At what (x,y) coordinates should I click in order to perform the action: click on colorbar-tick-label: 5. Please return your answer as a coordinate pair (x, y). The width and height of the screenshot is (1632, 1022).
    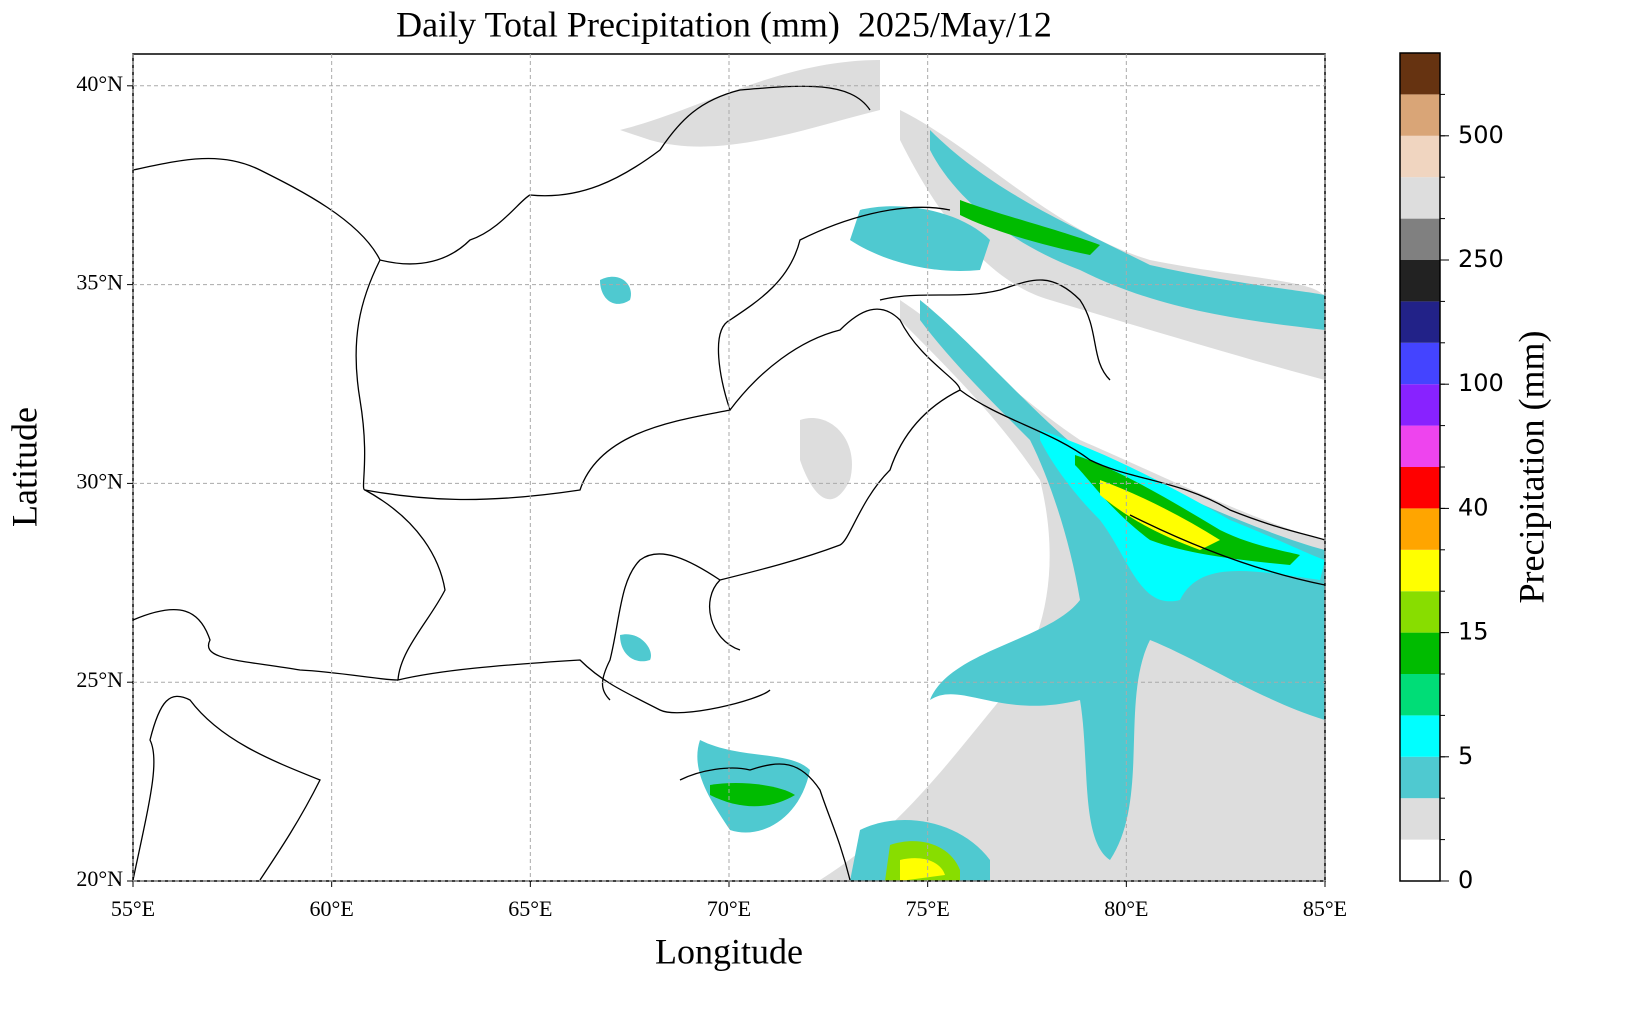
    Looking at the image, I should click on (1465, 756).